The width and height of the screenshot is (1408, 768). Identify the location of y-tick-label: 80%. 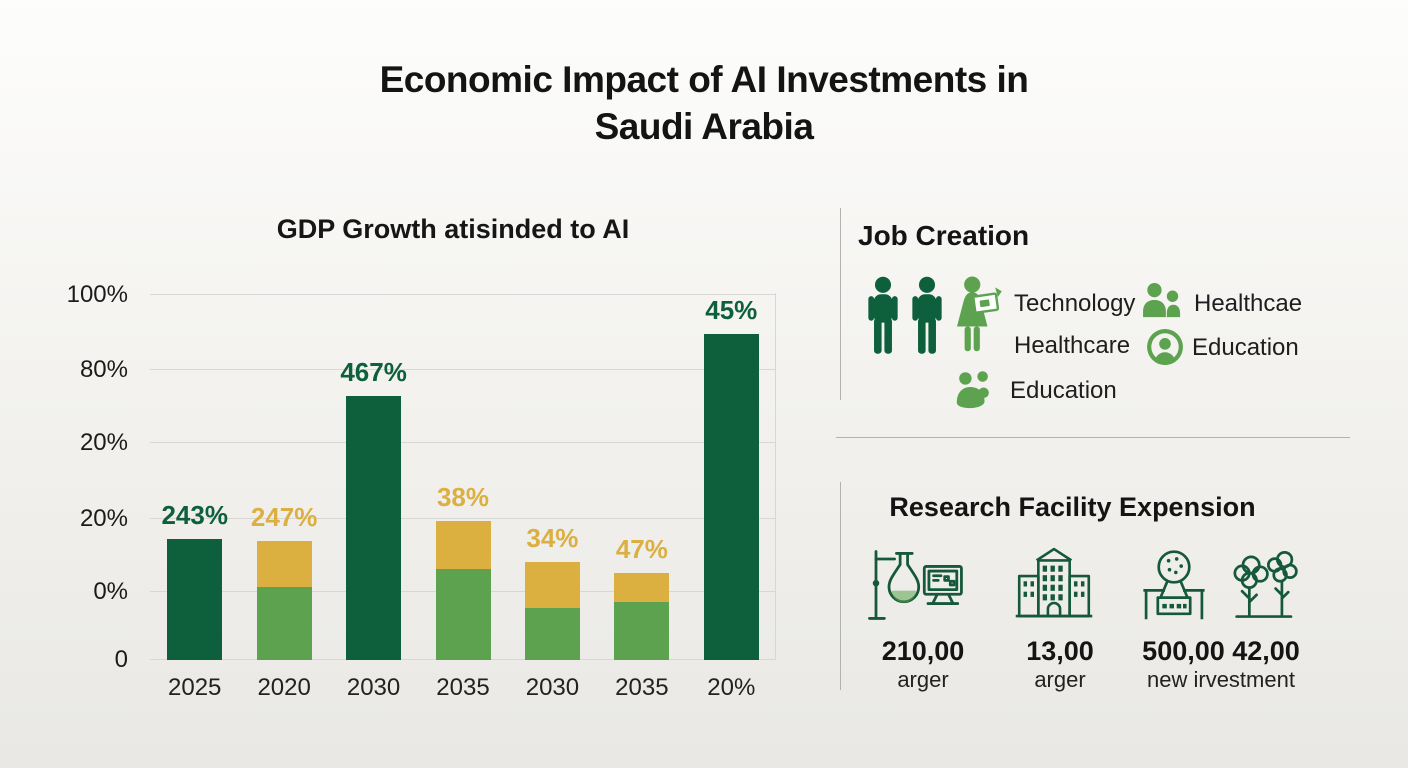
(103, 369).